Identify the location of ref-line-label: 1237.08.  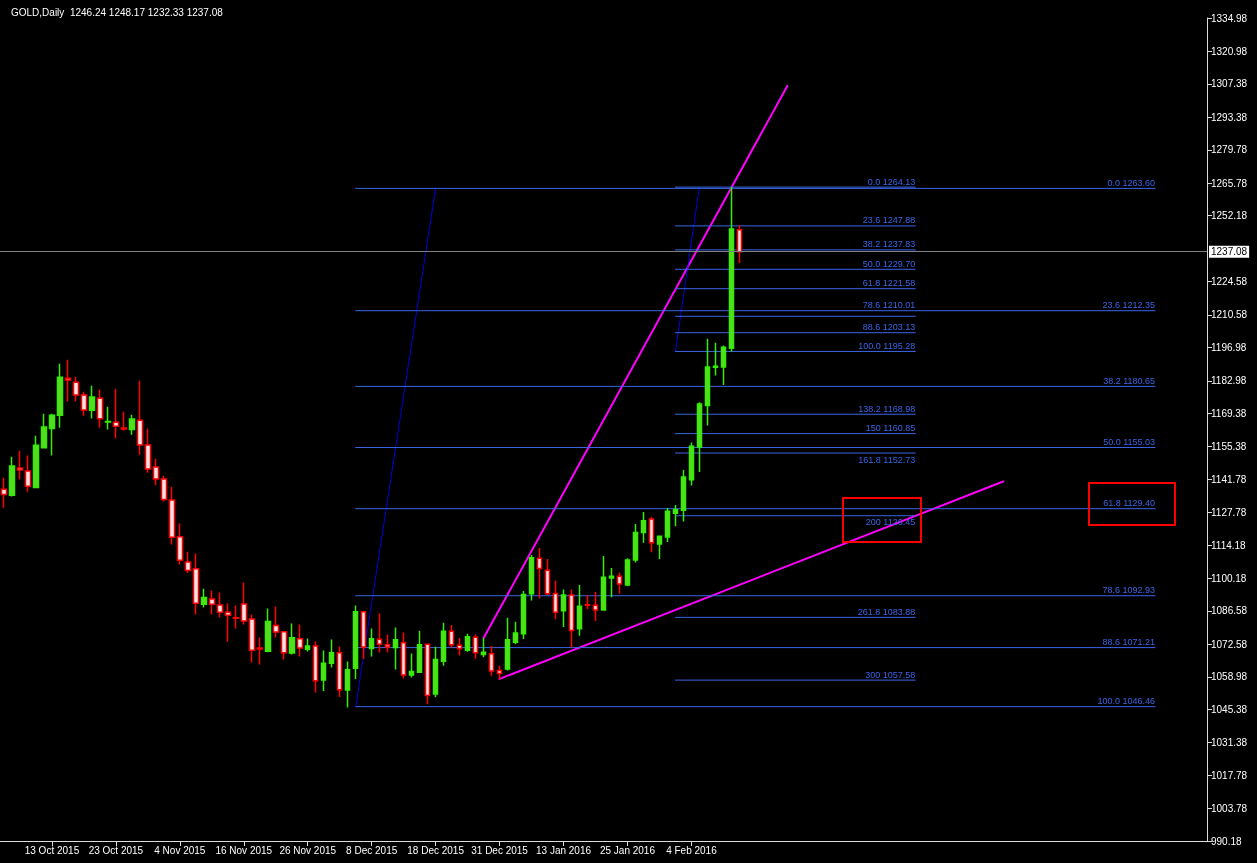
(1229, 252).